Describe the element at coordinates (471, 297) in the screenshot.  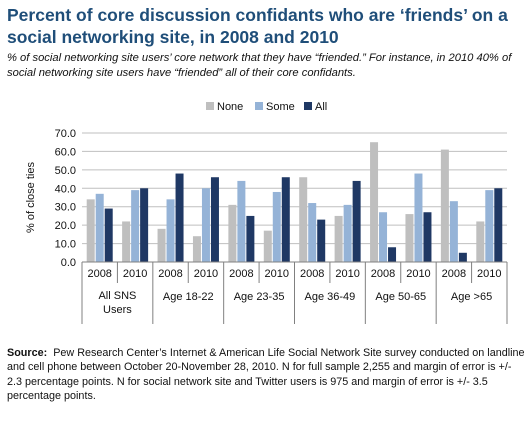
I see `group-label: Age >65` at that location.